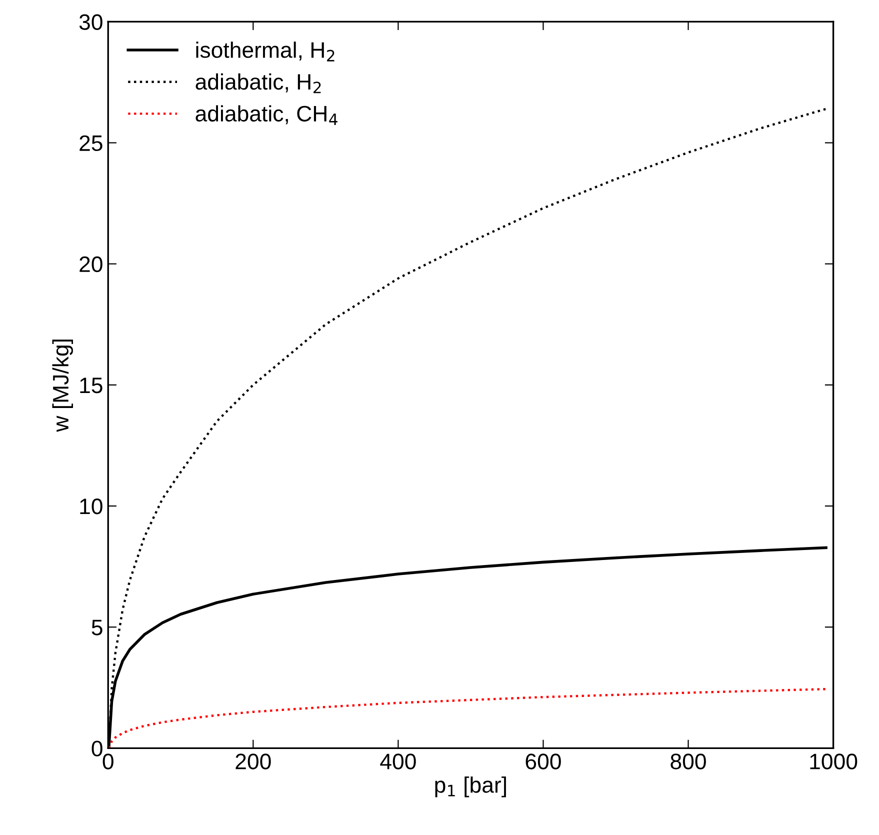  Describe the element at coordinates (91, 143) in the screenshot. I see `y-tick-label: 25` at that location.